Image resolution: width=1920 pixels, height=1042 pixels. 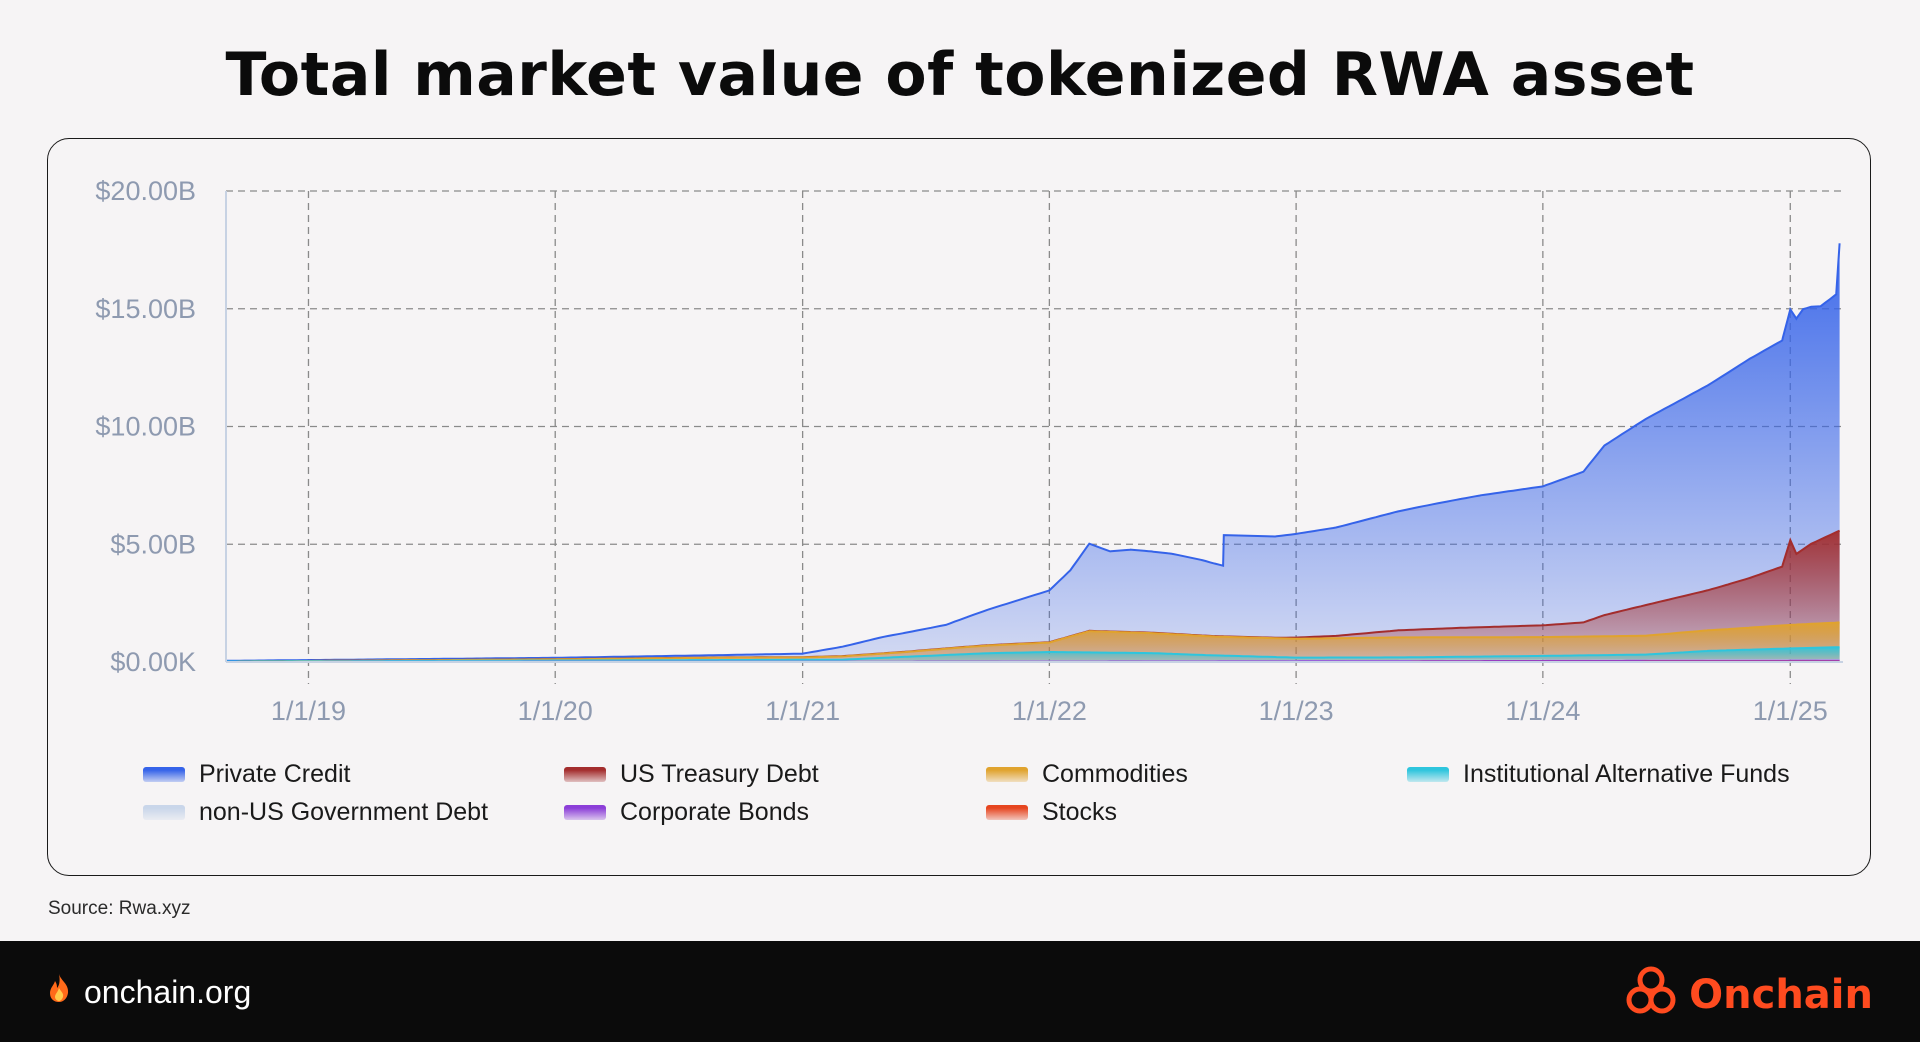 I want to click on legend-item: Commodities, so click(x=1087, y=774).